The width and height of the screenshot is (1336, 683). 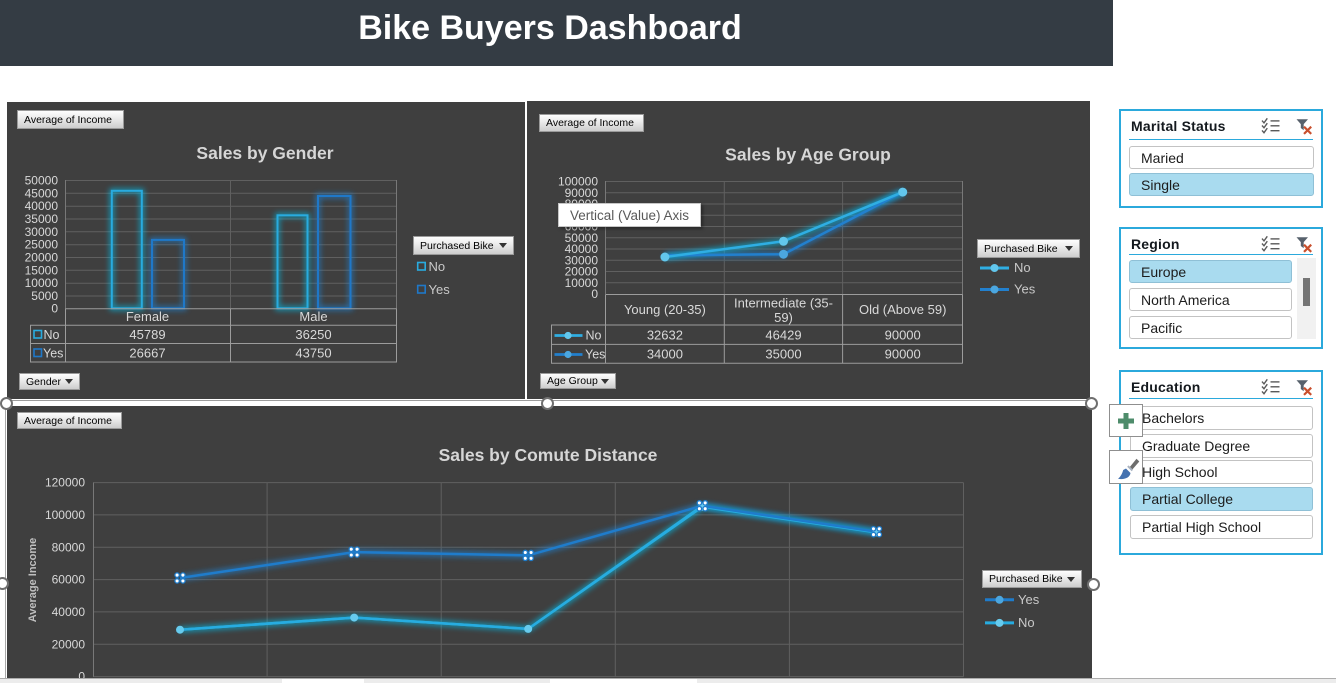 I want to click on svg-text: 60000, so click(x=69, y=580).